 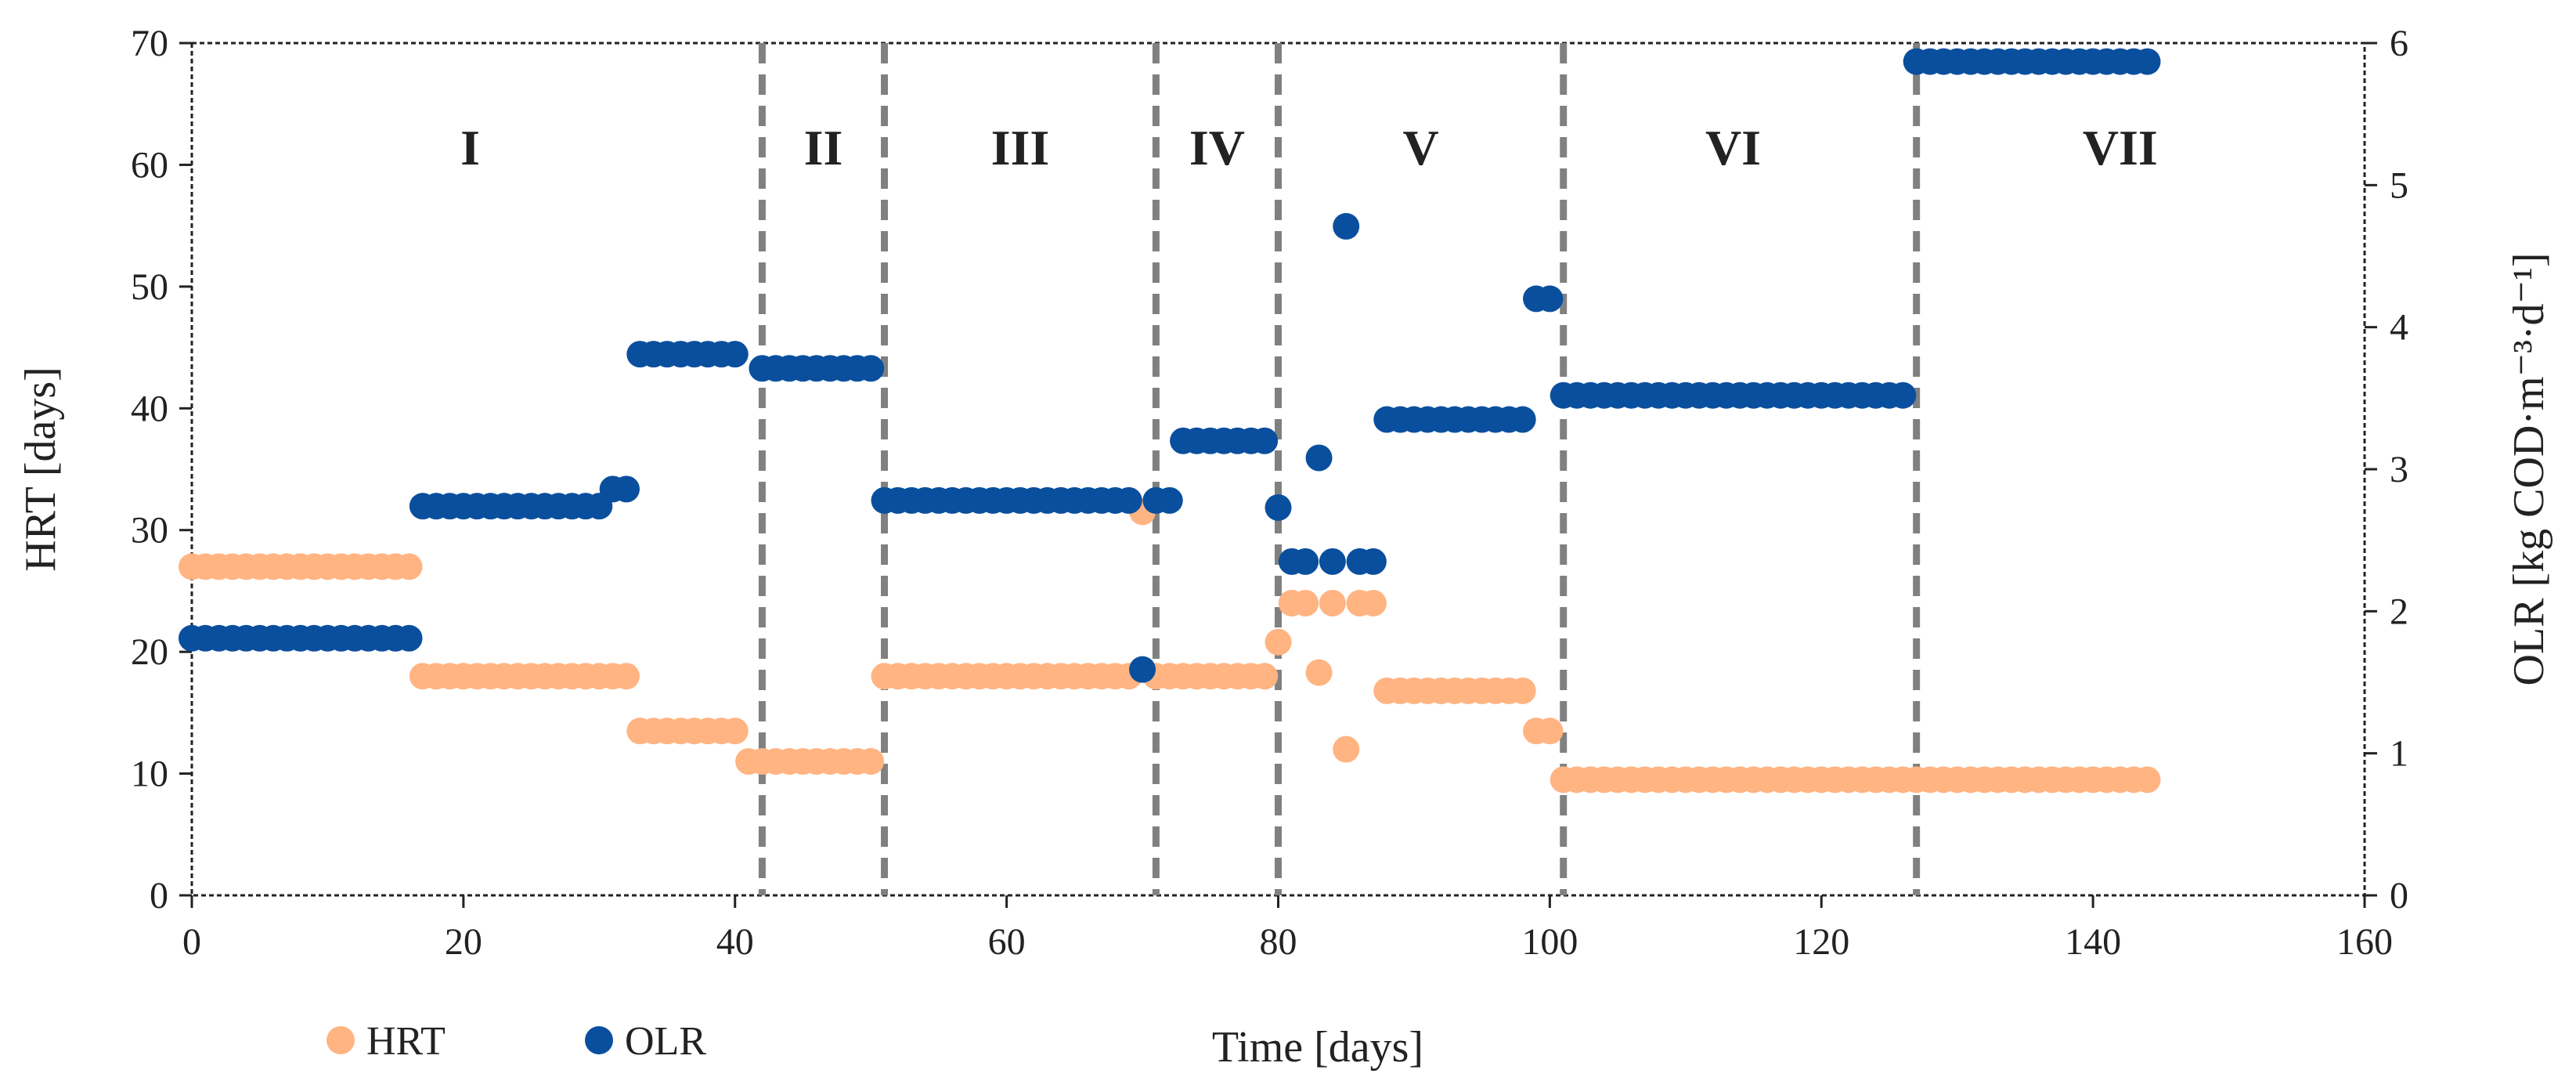 I want to click on legend-hrt-marker, so click(x=341, y=1040).